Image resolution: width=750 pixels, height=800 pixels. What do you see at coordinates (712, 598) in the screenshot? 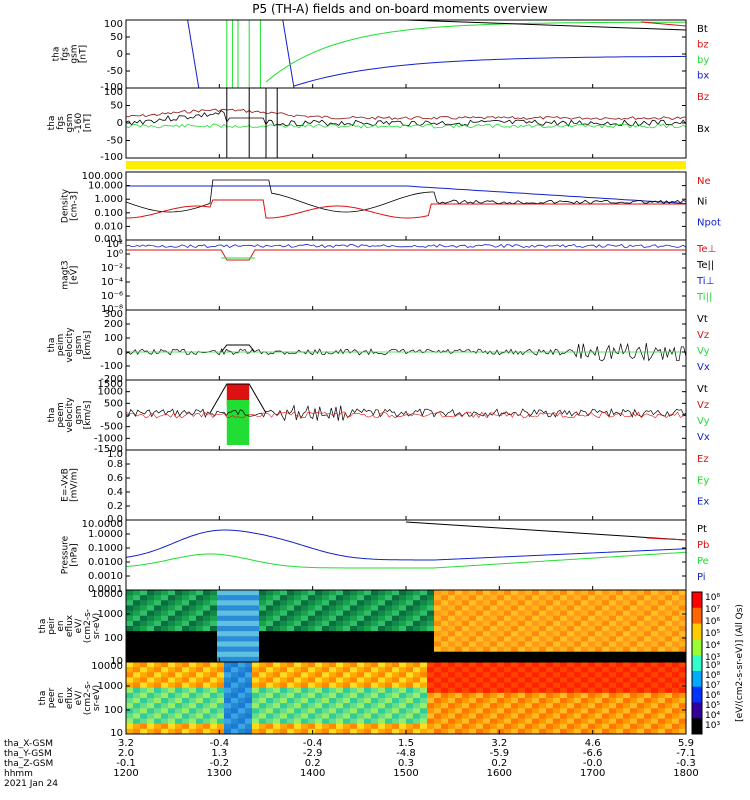
I see `colorbar-tick-label: 10⁸` at bounding box center [712, 598].